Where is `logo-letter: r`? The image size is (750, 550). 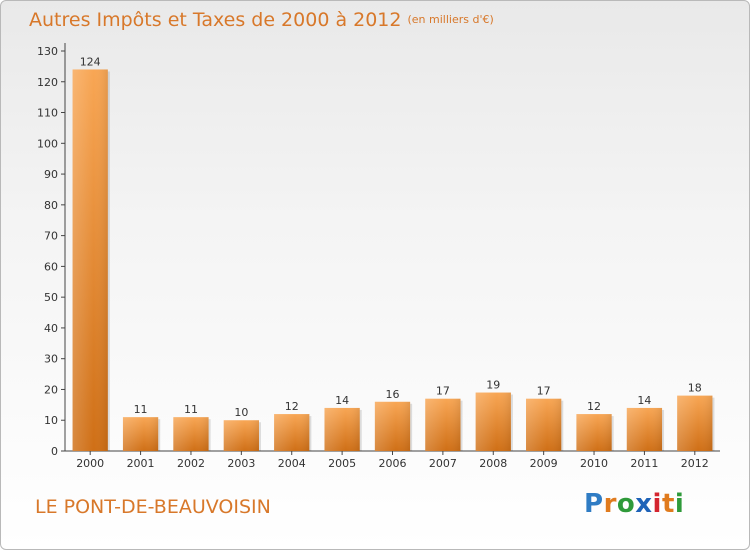 logo-letter: r is located at coordinates (610, 504).